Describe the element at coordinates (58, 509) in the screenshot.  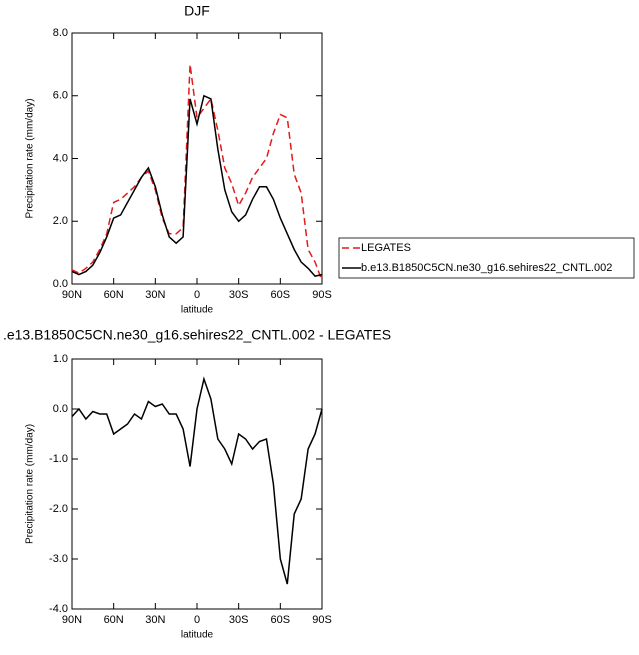
I see `y-tick-label: -2.0` at that location.